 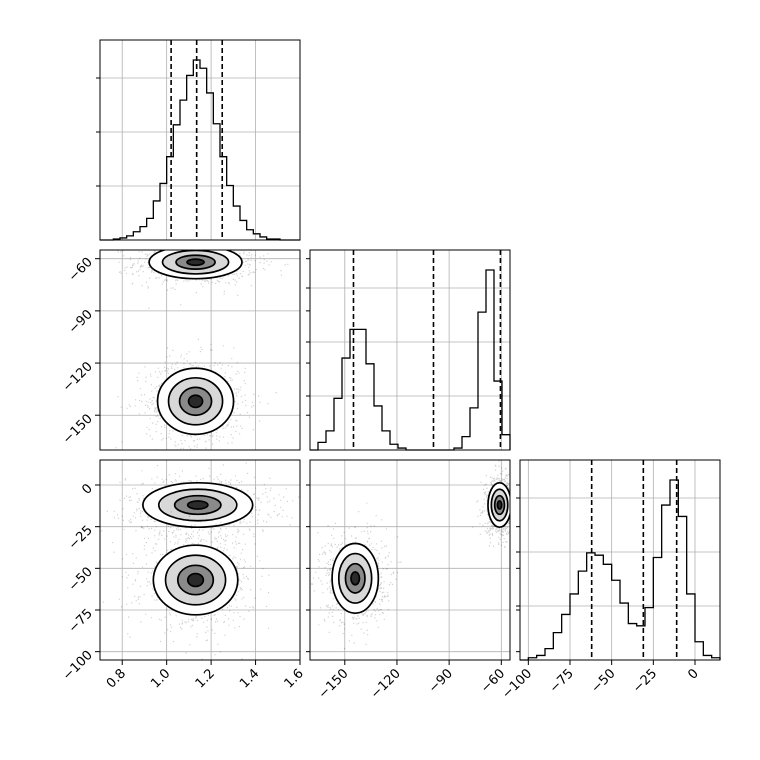 What do you see at coordinates (645, 681) in the screenshot?
I see `x-tick-label: −25` at bounding box center [645, 681].